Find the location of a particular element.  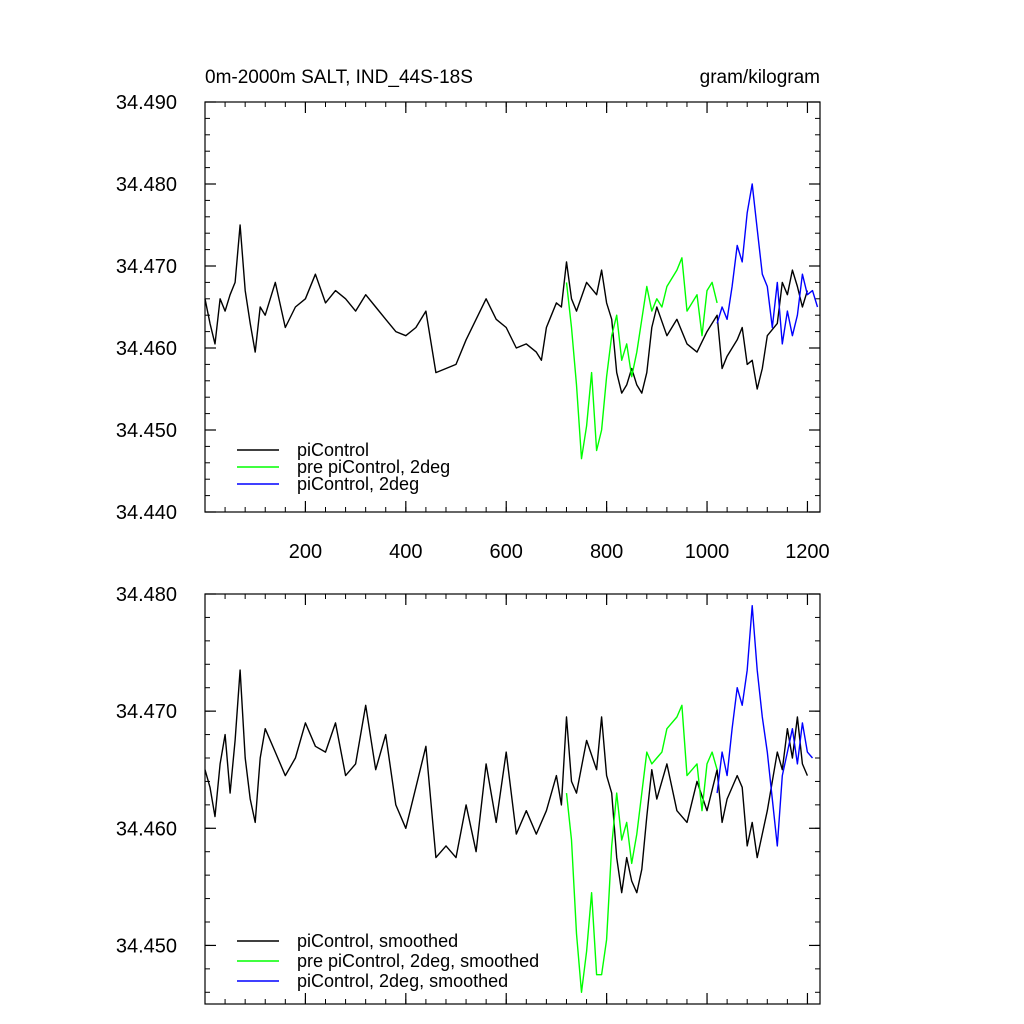

x-tick-label: 1200 is located at coordinates (807, 552).